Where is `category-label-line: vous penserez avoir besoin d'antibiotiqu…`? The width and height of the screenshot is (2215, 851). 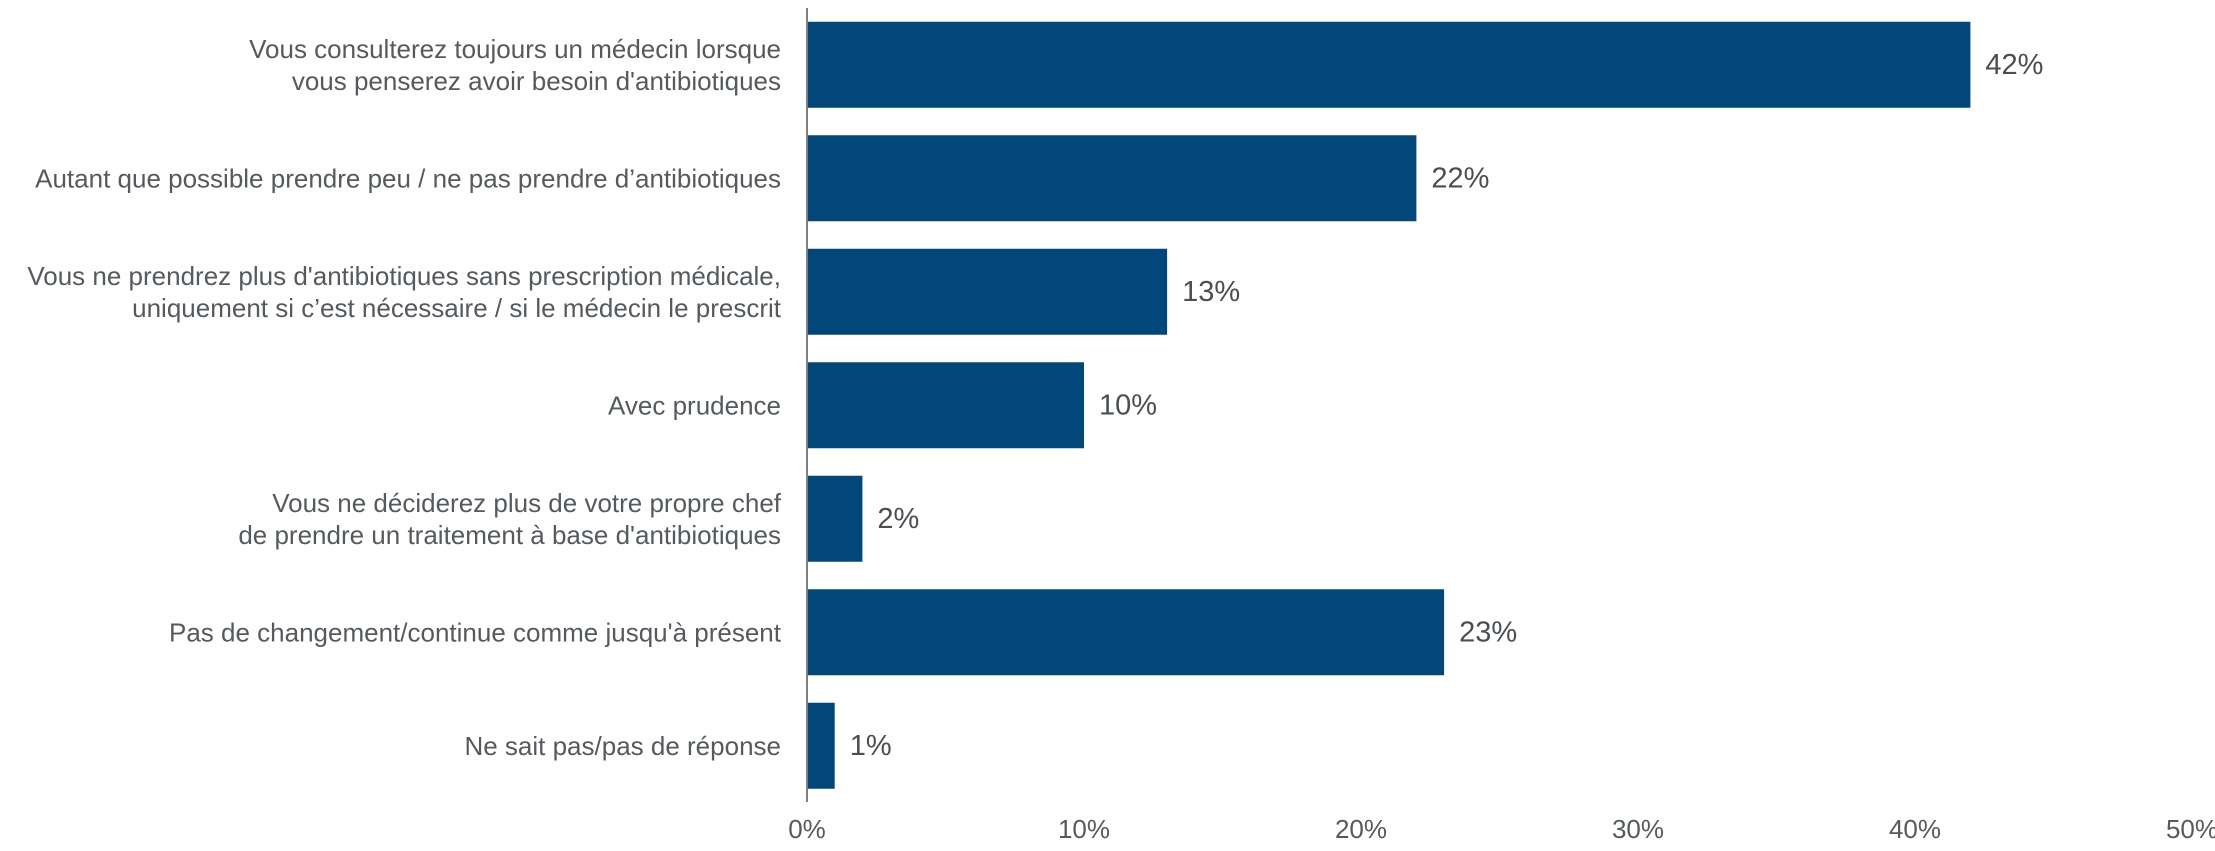 category-label-line: vous penserez avoir besoin d'antibiotiqu… is located at coordinates (536, 81).